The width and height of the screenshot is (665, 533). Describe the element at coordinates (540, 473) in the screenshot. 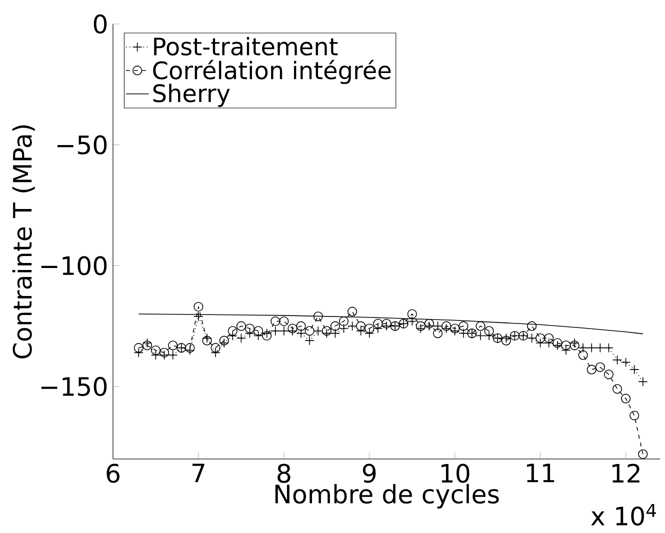

I see `x-tick-label: 11` at that location.